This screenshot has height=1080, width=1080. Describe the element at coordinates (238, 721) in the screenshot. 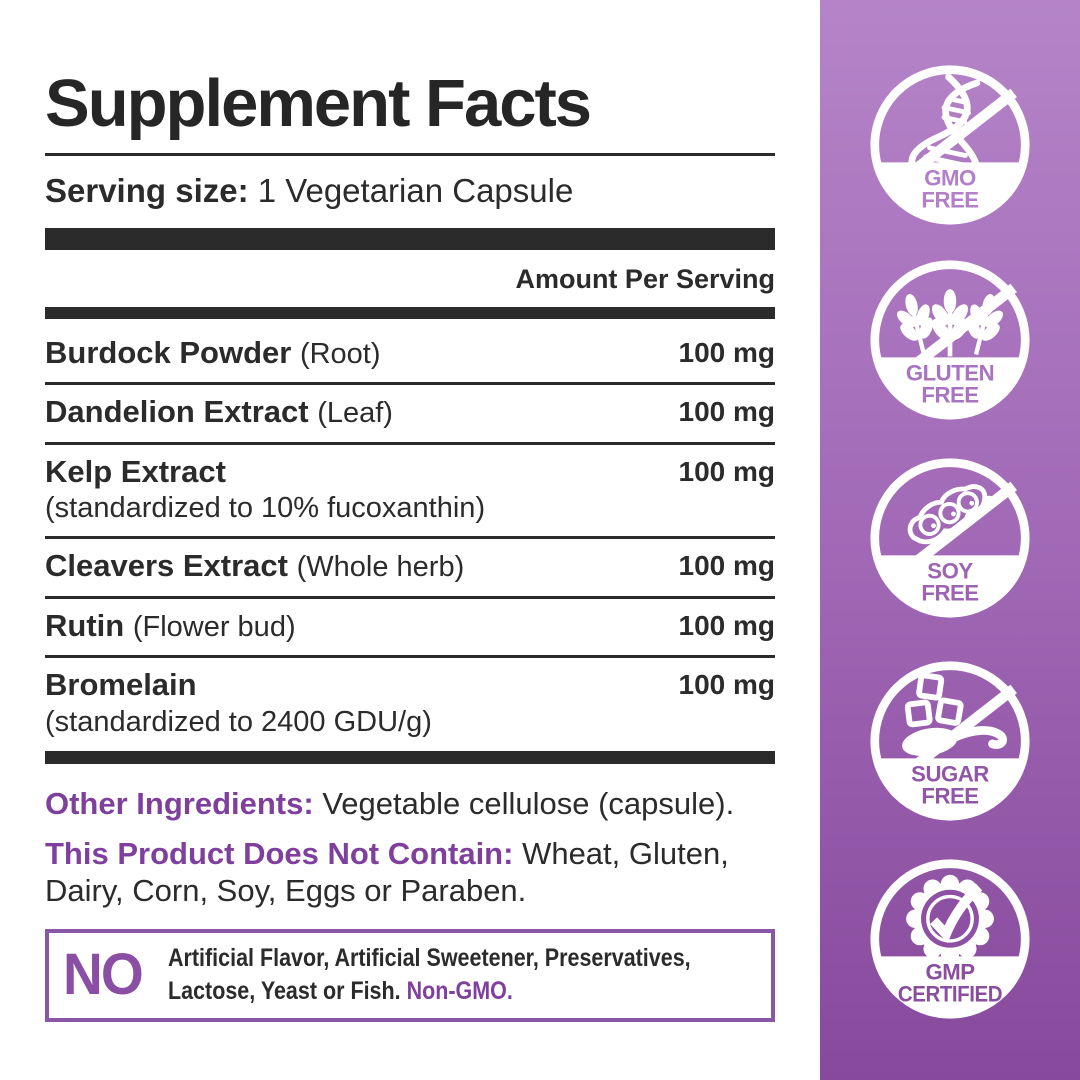

I see `ingredient-subtext: (standardized to 2400 GDU/g)` at that location.